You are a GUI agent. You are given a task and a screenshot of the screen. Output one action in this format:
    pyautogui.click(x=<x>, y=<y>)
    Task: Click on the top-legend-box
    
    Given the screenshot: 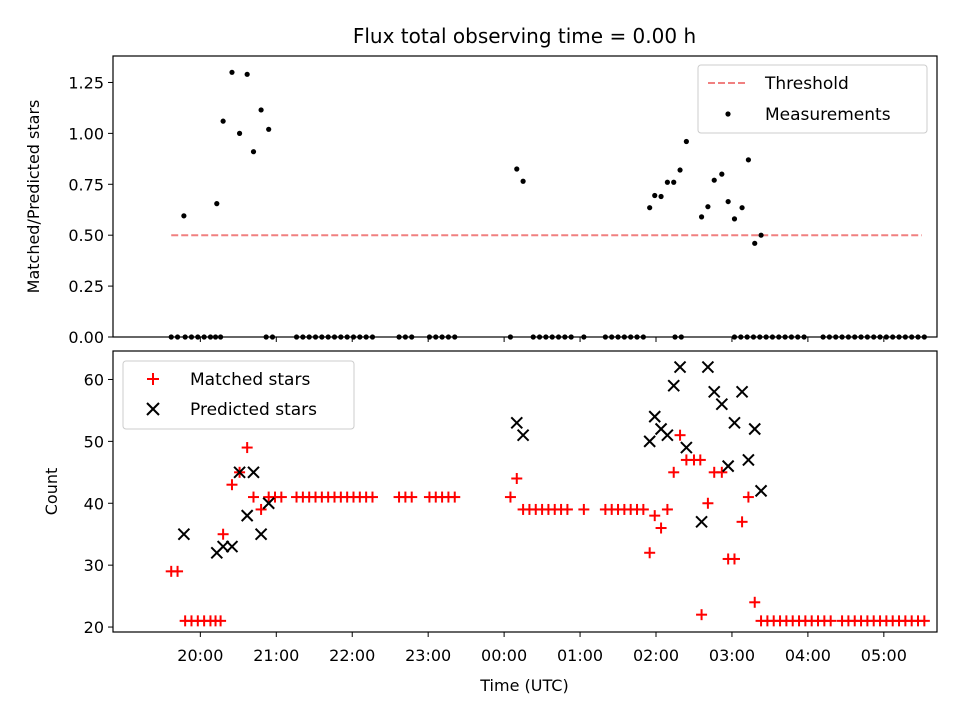 What is the action you would take?
    pyautogui.click(x=812, y=99)
    